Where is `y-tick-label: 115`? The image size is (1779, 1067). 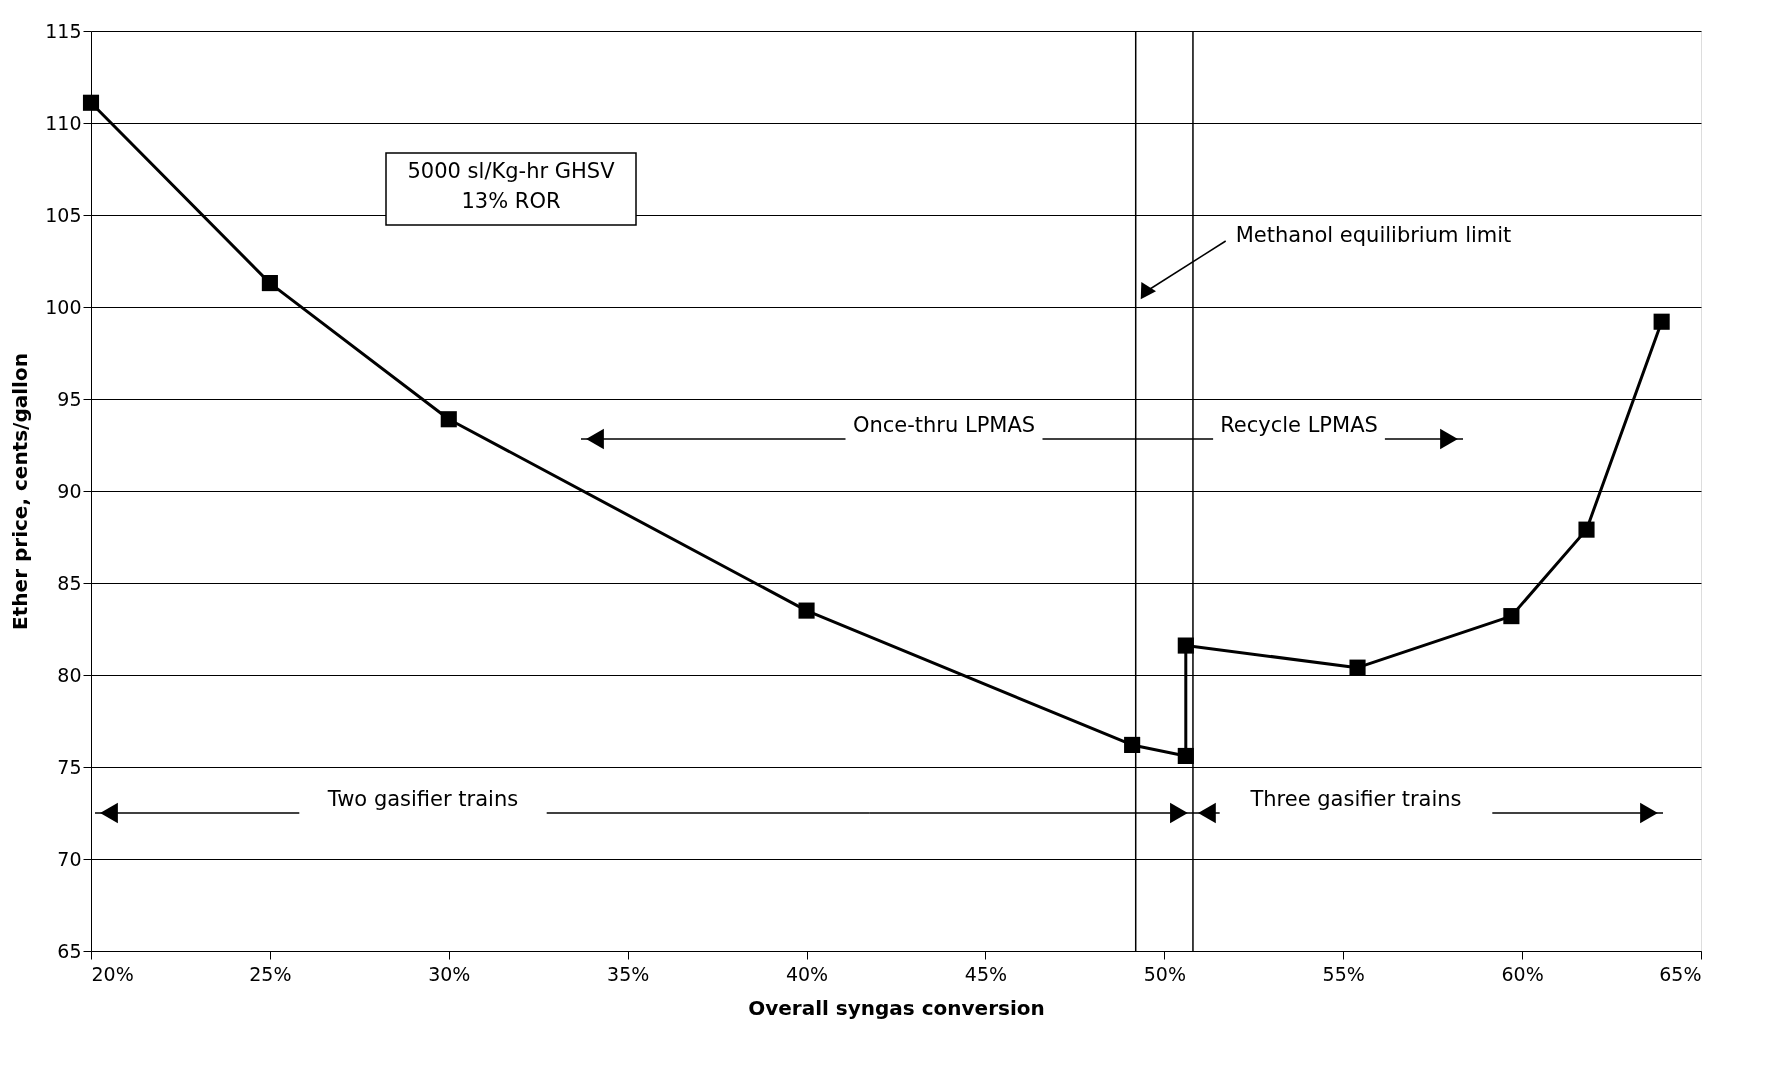
y-tick-label: 115 is located at coordinates (63, 30).